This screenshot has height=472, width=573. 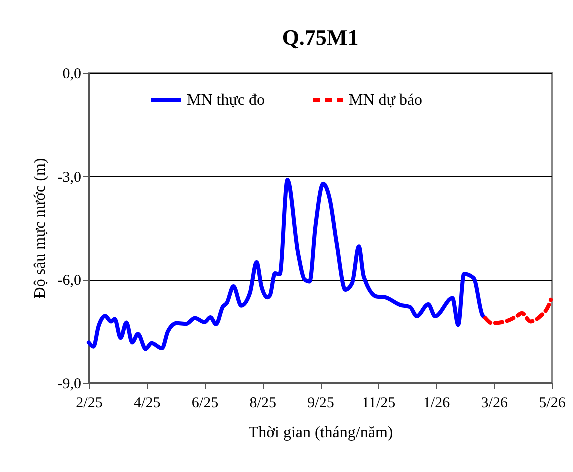 What do you see at coordinates (321, 433) in the screenshot?
I see `x-axis-title: Thời gian (tháng/năm)` at bounding box center [321, 433].